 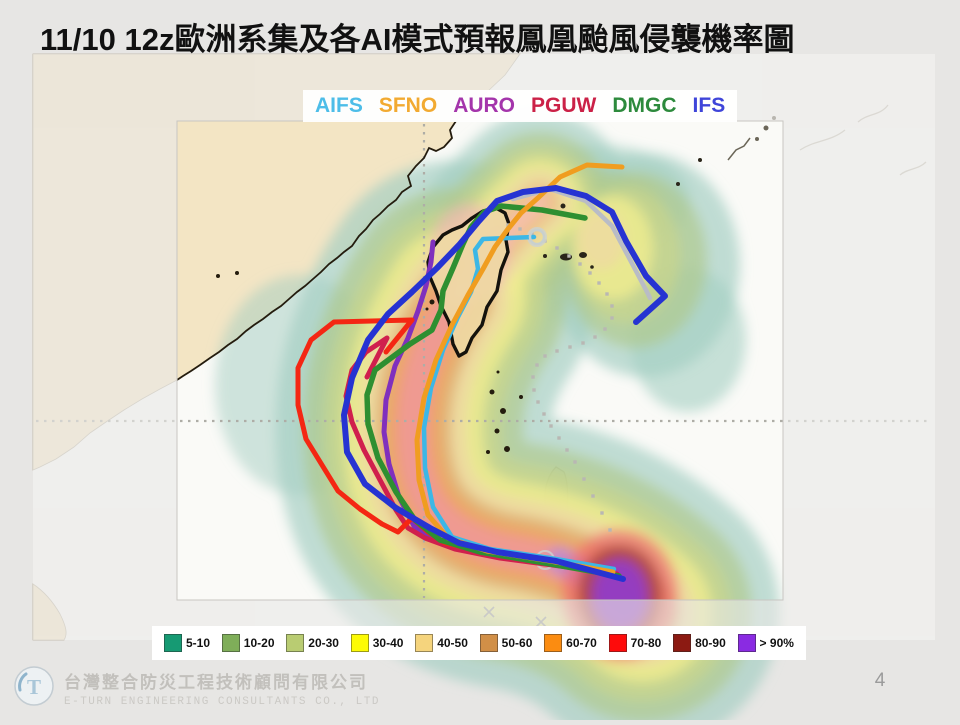 I want to click on prob-legend-item-1: 10-20, so click(x=248, y=643).